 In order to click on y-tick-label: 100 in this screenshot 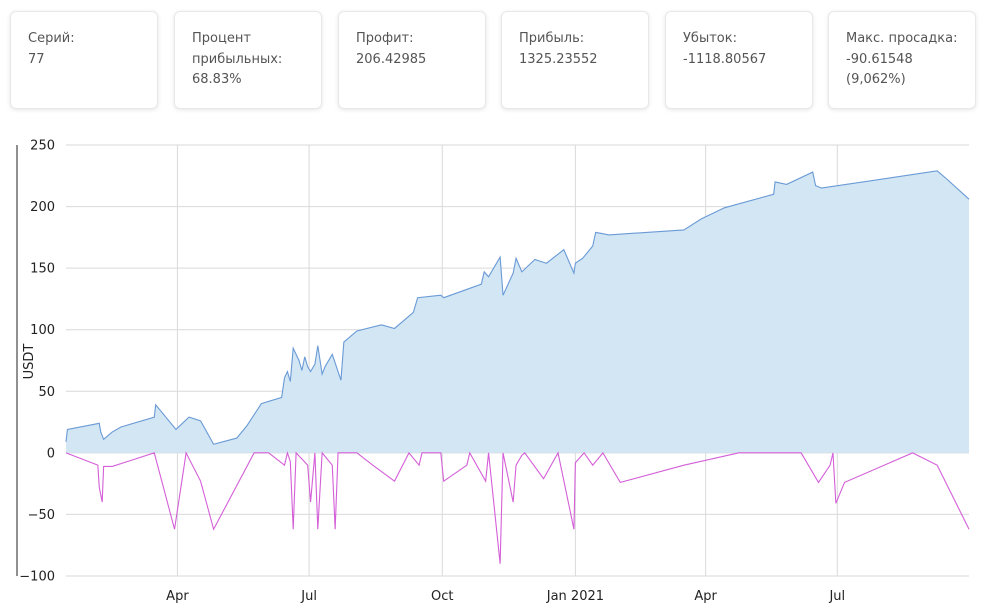, I will do `click(42, 330)`.